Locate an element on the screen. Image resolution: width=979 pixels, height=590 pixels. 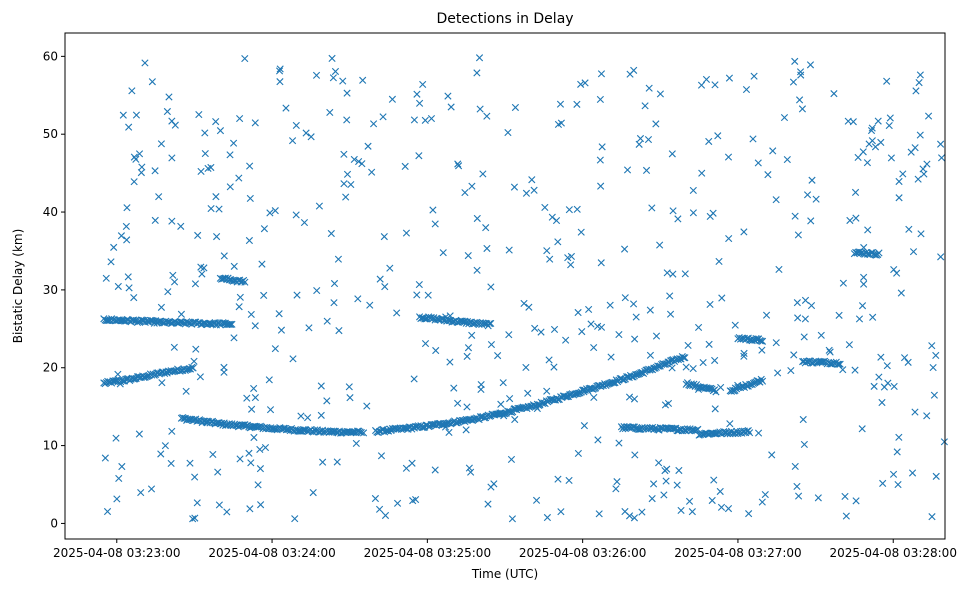
y-tick-label: 60 is located at coordinates (50, 56).